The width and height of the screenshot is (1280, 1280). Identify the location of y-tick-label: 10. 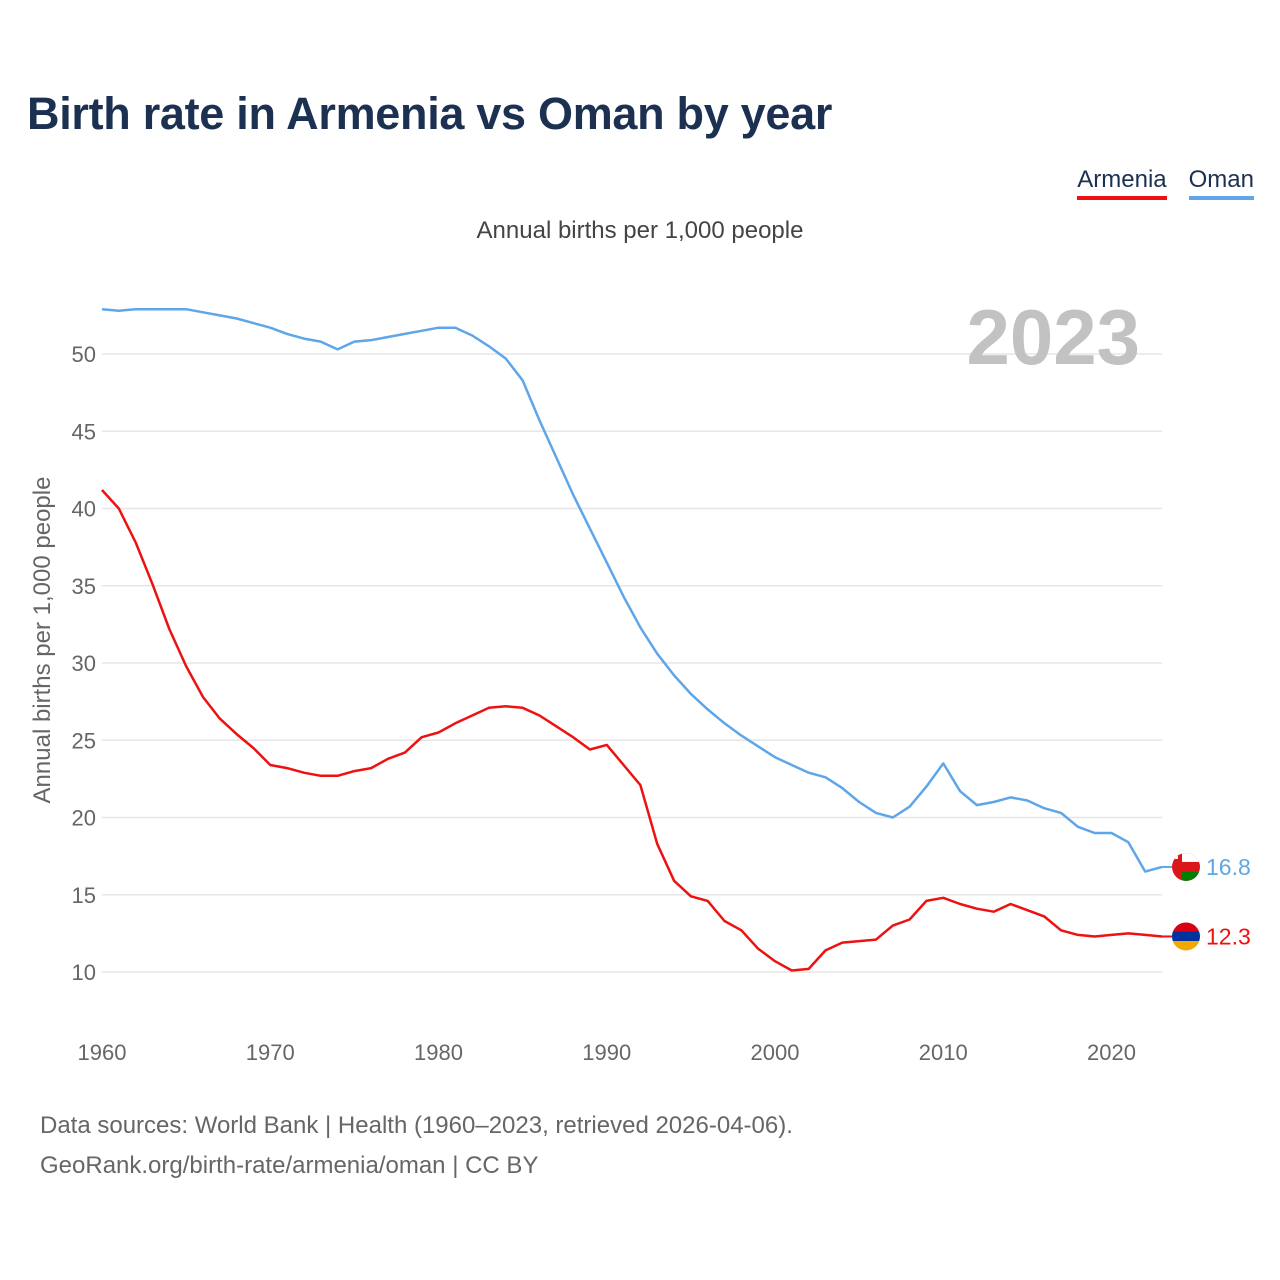
(84, 972).